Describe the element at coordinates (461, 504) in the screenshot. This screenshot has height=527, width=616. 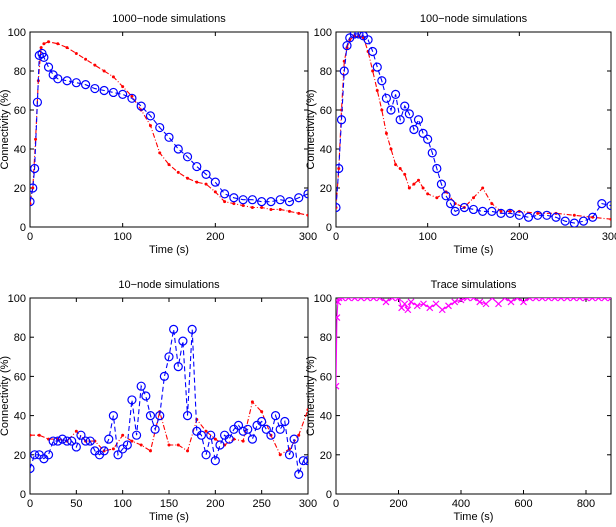
I see `x-tick-label: 400` at that location.